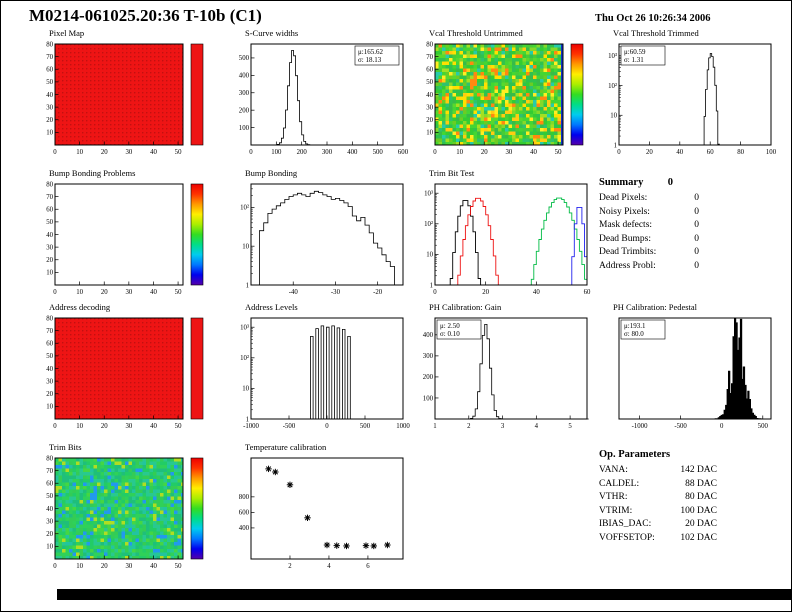 This screenshot has width=792, height=612. What do you see at coordinates (505, 98) in the screenshot?
I see `vcal-untrimmed-chart: 0 10 20 30 40 50 10 20 30 40 50 60 70 80` at bounding box center [505, 98].